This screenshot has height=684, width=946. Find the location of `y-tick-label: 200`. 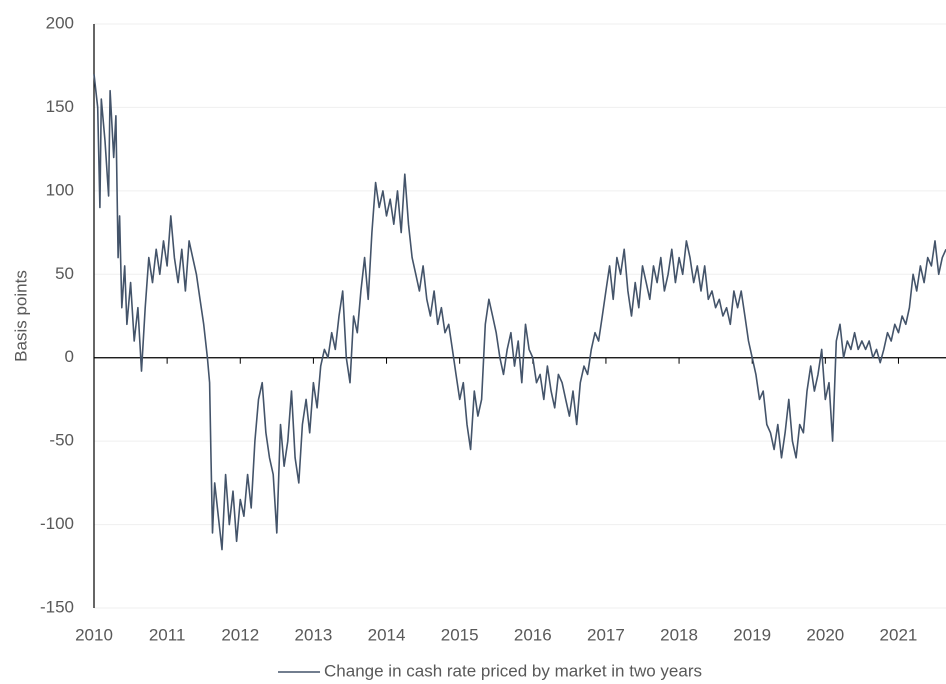

y-tick-label: 200 is located at coordinates (60, 22).